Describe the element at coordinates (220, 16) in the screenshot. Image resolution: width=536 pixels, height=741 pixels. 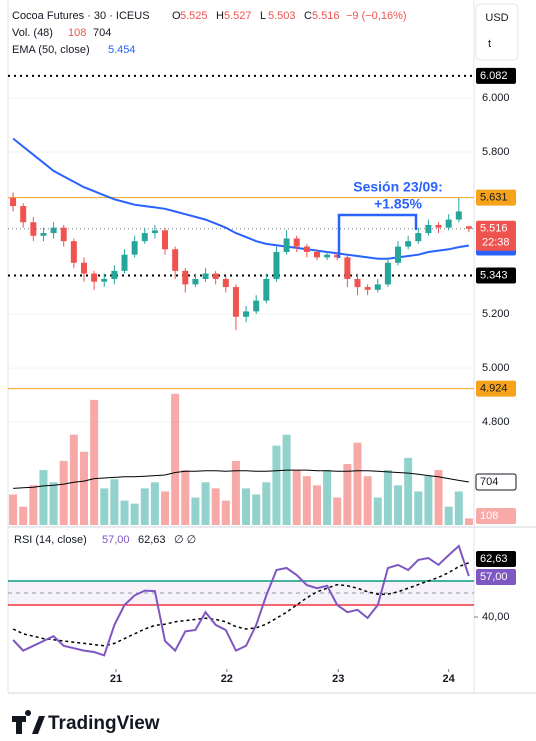
I see `ohlc-label: H` at that location.